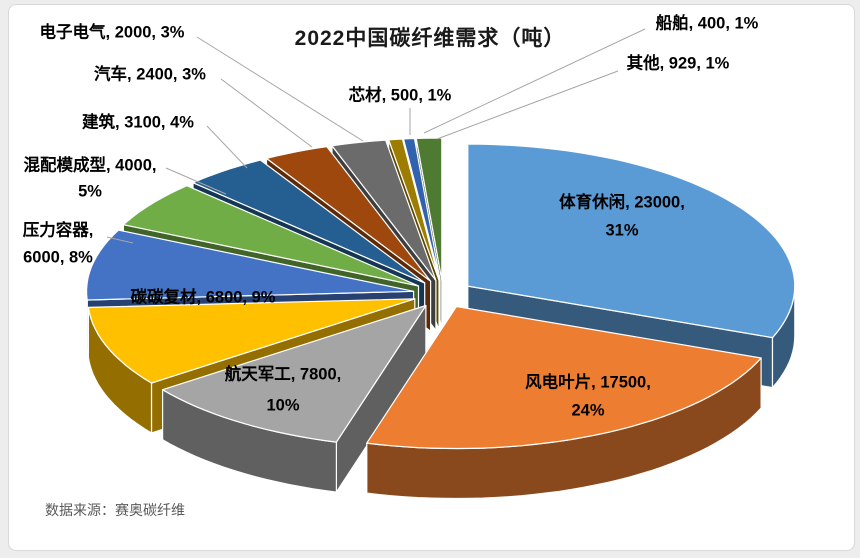 This screenshot has width=860, height=558. I want to click on slice-label-8: 电子电气, 2000, 3%, so click(112, 31).